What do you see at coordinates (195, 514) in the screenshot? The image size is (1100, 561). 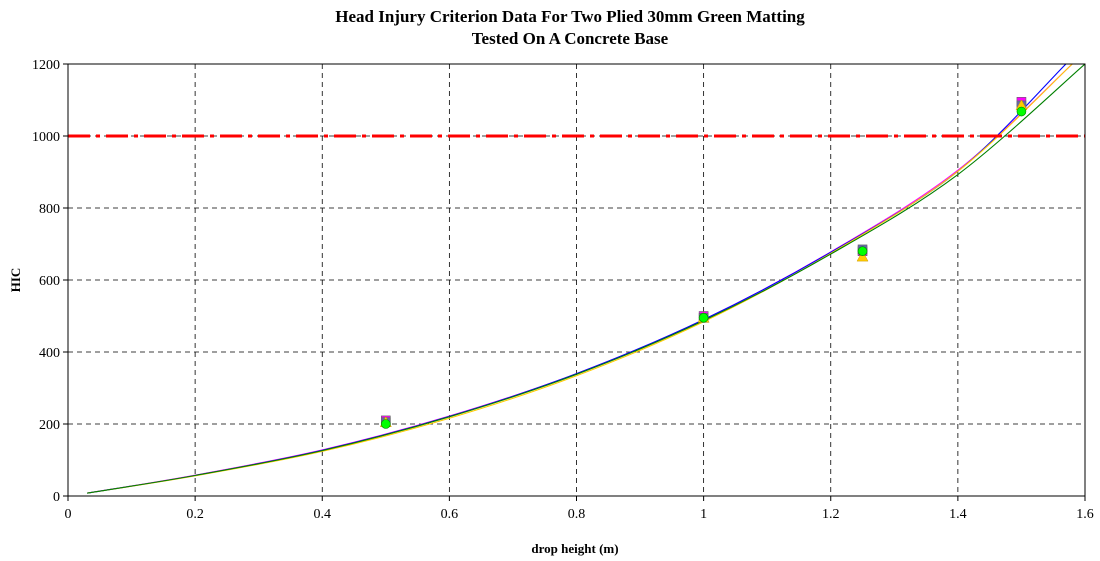 I see `x-tick-label: 0.2` at bounding box center [195, 514].